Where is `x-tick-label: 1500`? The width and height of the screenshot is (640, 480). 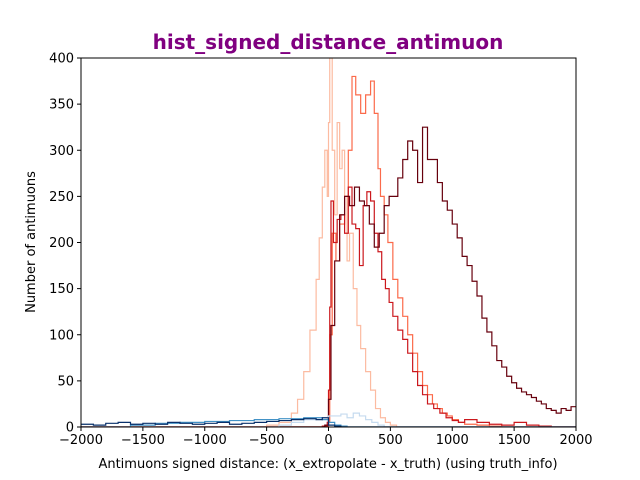
x-tick-label: 1500 is located at coordinates (514, 440).